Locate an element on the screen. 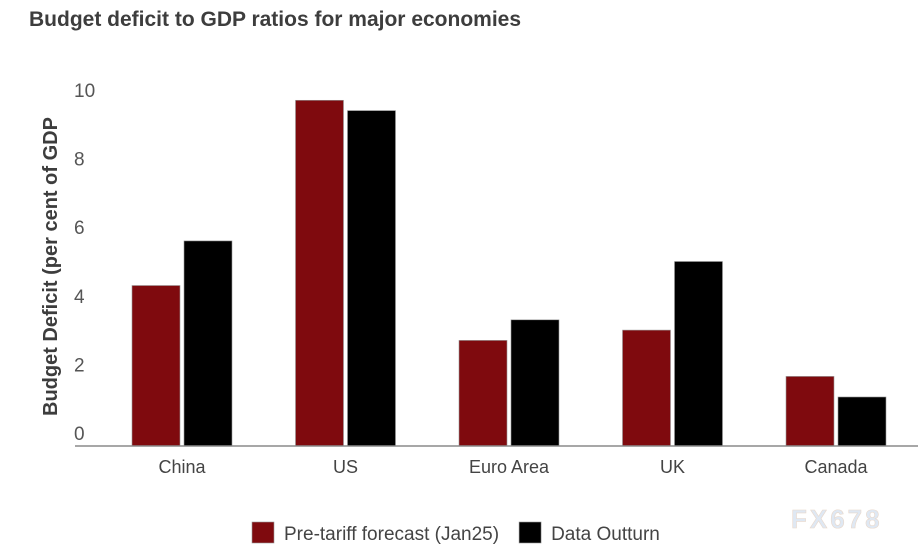 The image size is (920, 553). x-tick-label: Canada is located at coordinates (836, 467).